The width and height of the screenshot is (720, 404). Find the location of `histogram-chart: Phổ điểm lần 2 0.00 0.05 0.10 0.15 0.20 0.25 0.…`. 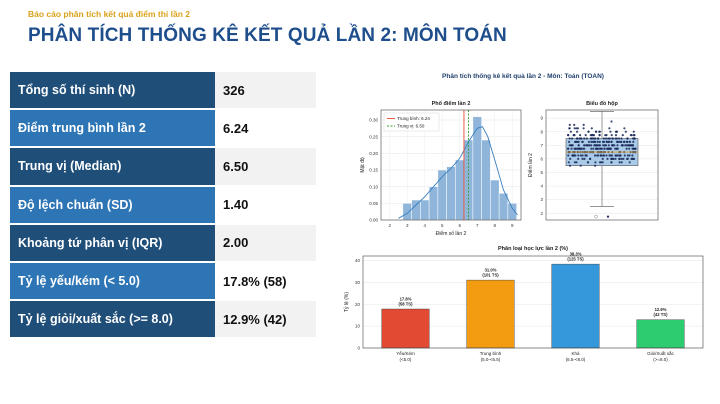

histogram-chart: Phổ điểm lần 2 0.00 0.05 0.10 0.15 0.20 0.25 0.… is located at coordinates (441, 168).